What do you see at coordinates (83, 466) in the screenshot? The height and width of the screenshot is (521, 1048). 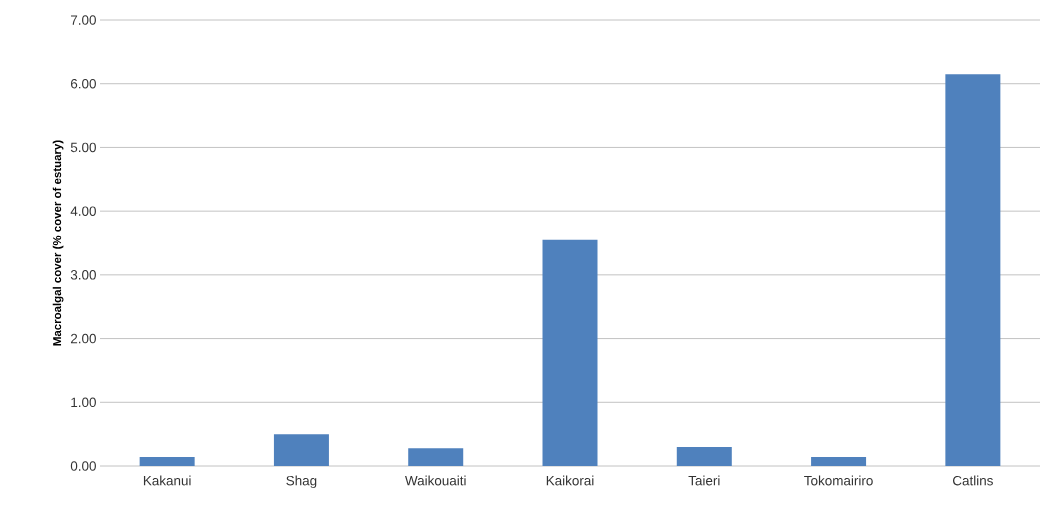 I see `y-tick-label: 0.00` at bounding box center [83, 466].